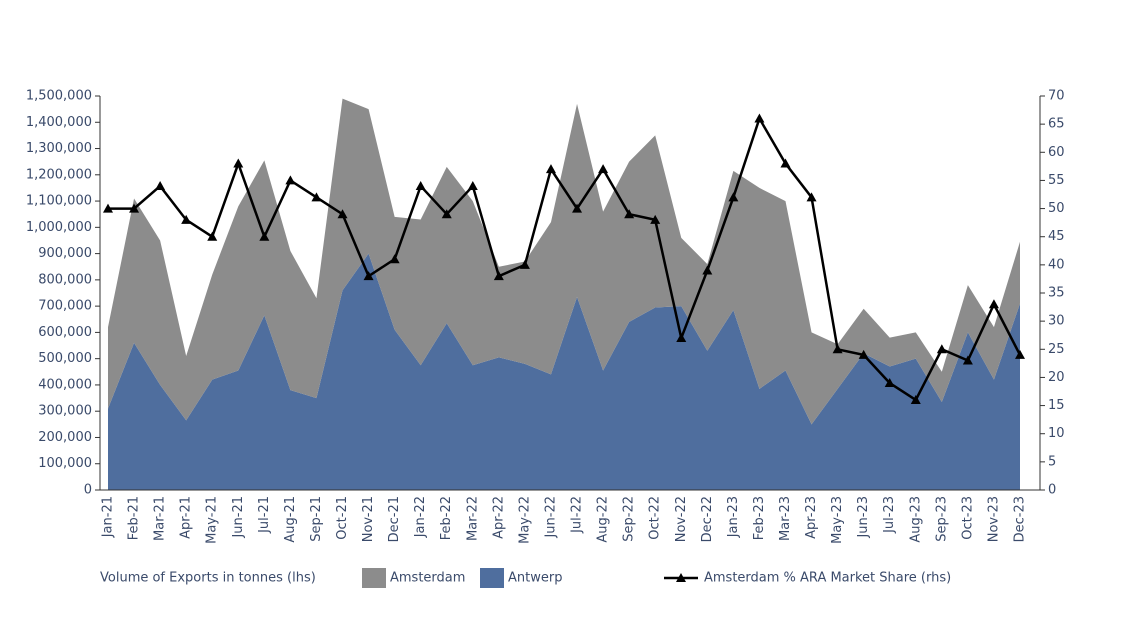 This screenshot has width=1136, height=644. What do you see at coordinates (290, 519) in the screenshot?
I see `x-tick-label: Aug-21` at bounding box center [290, 519].